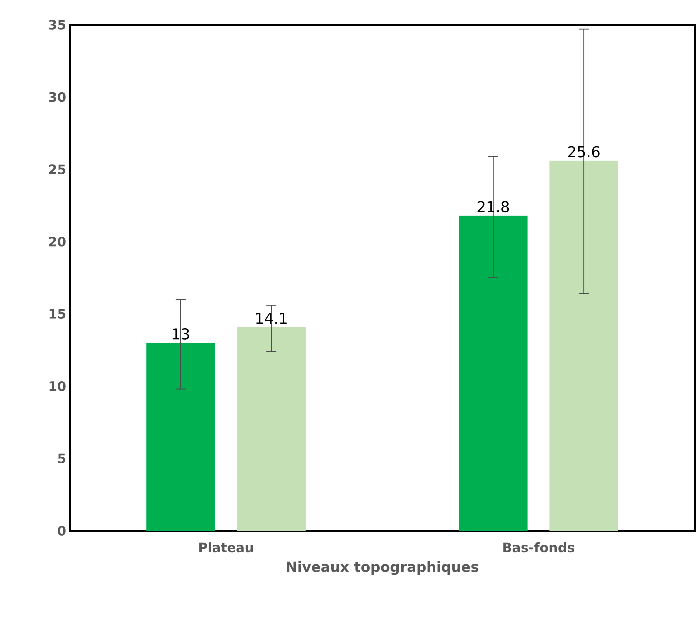 The height and width of the screenshot is (622, 699). Describe the element at coordinates (58, 314) in the screenshot. I see `y-tick-label: 15` at that location.